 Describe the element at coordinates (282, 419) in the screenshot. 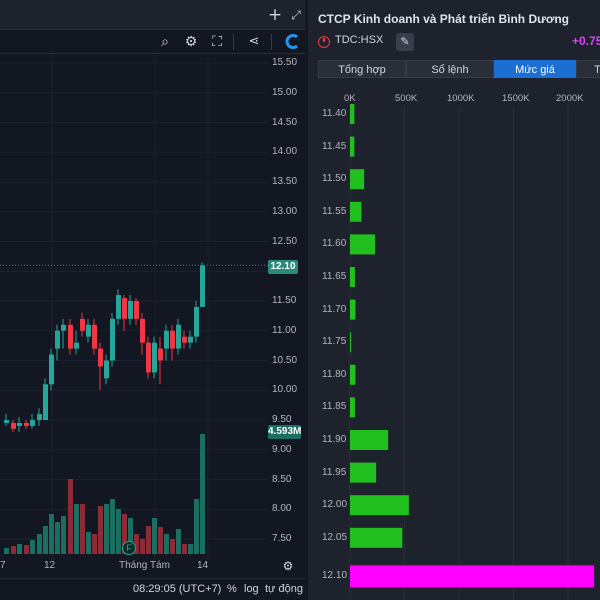

I see `price-axis-label: 9.50` at that location.